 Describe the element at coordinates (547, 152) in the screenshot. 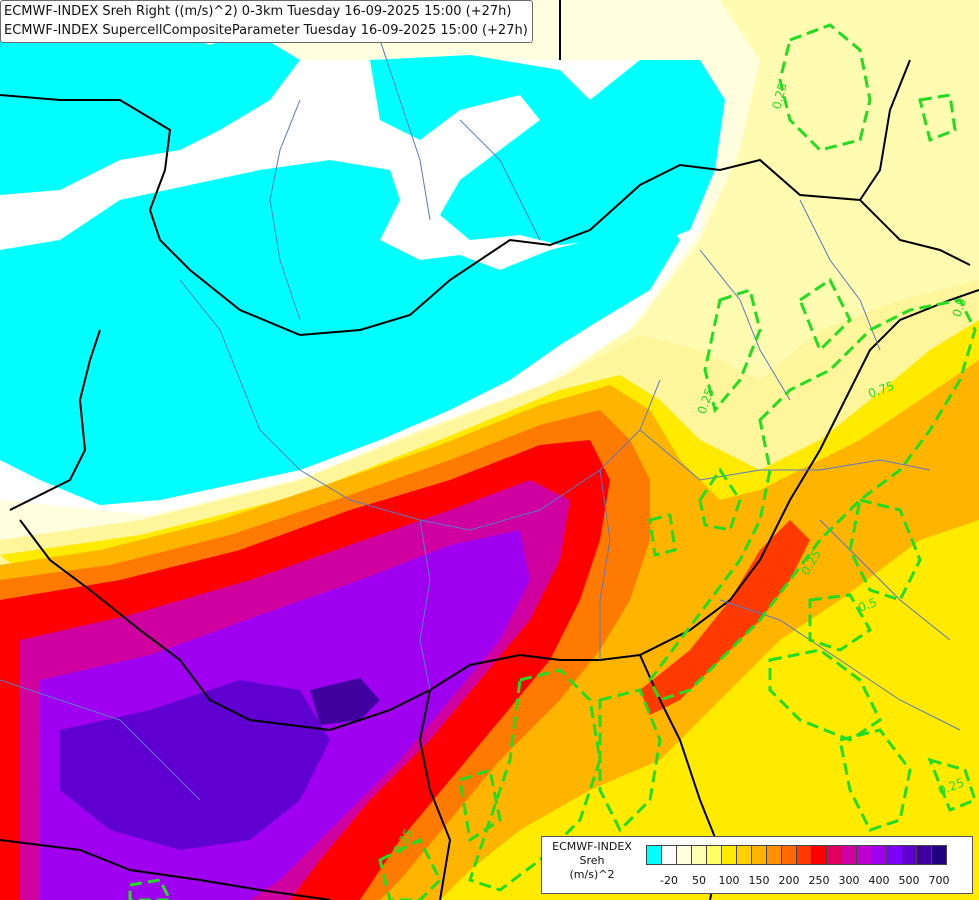

I see `field-cyan-northeast` at that location.